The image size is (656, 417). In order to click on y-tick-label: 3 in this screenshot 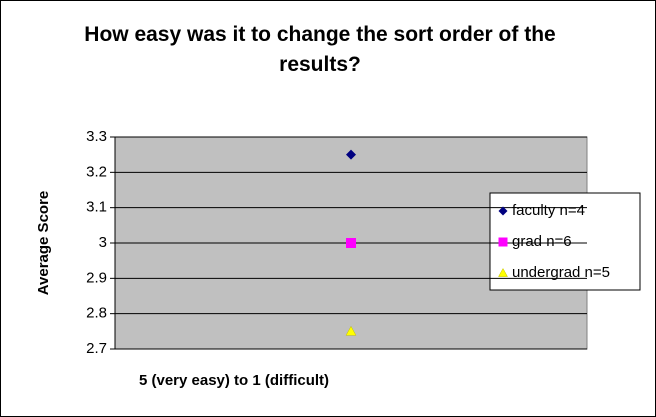, I will do `click(103, 242)`.